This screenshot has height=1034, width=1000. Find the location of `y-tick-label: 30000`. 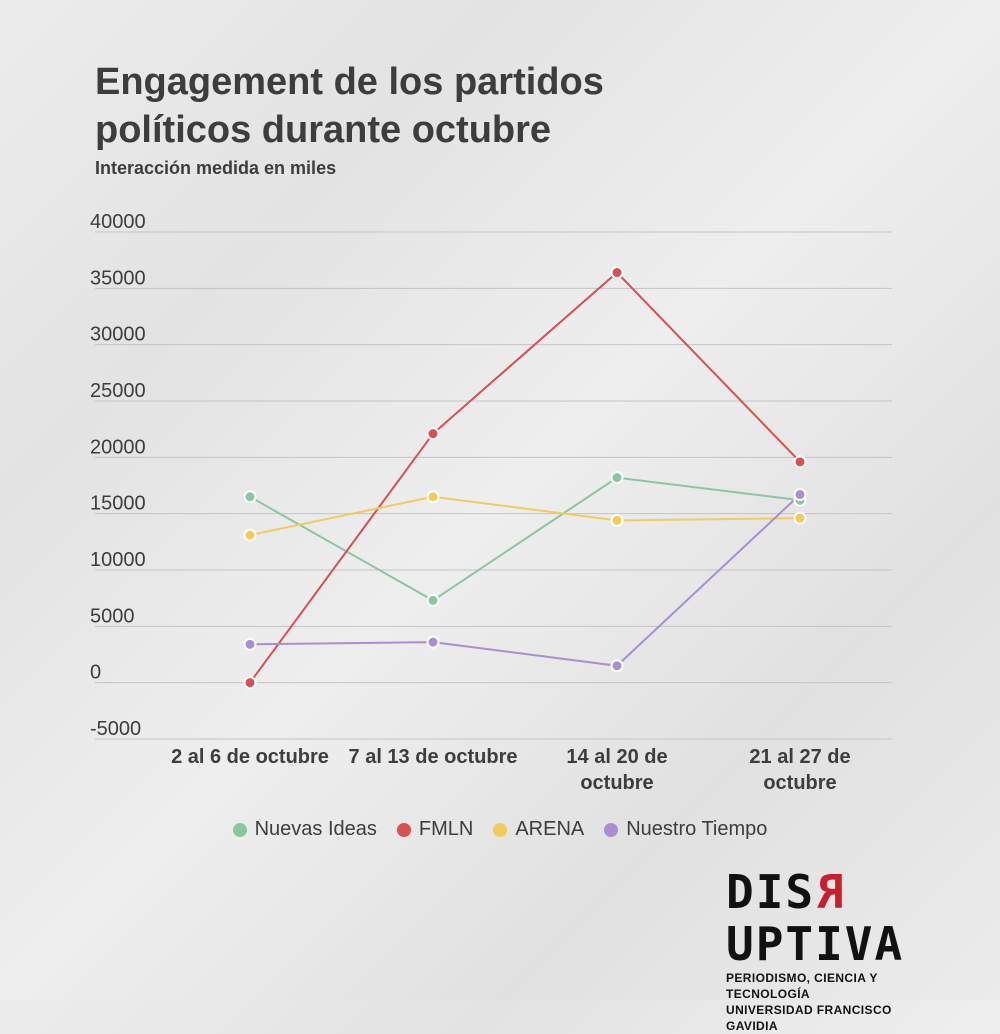

y-tick-label: 30000 is located at coordinates (118, 335).